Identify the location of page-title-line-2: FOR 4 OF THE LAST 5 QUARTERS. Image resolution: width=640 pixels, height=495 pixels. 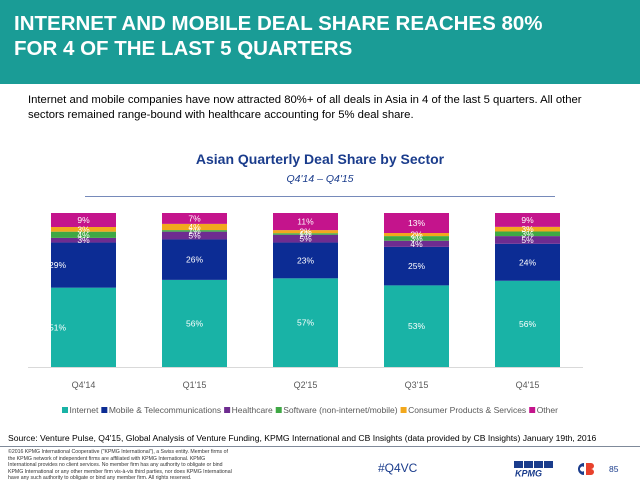
(183, 48).